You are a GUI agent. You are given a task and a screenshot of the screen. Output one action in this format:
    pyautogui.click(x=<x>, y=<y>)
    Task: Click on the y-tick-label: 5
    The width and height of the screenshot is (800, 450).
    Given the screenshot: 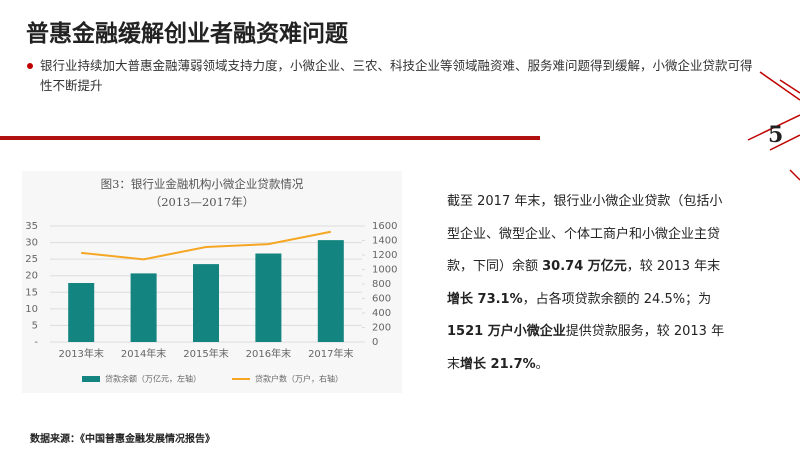 What is the action you would take?
    pyautogui.click(x=35, y=325)
    